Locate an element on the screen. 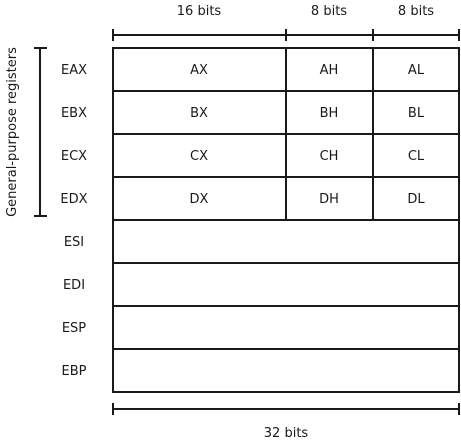 The height and width of the screenshot is (440, 461). reg-row-edi: EDI is located at coordinates (261, 284).